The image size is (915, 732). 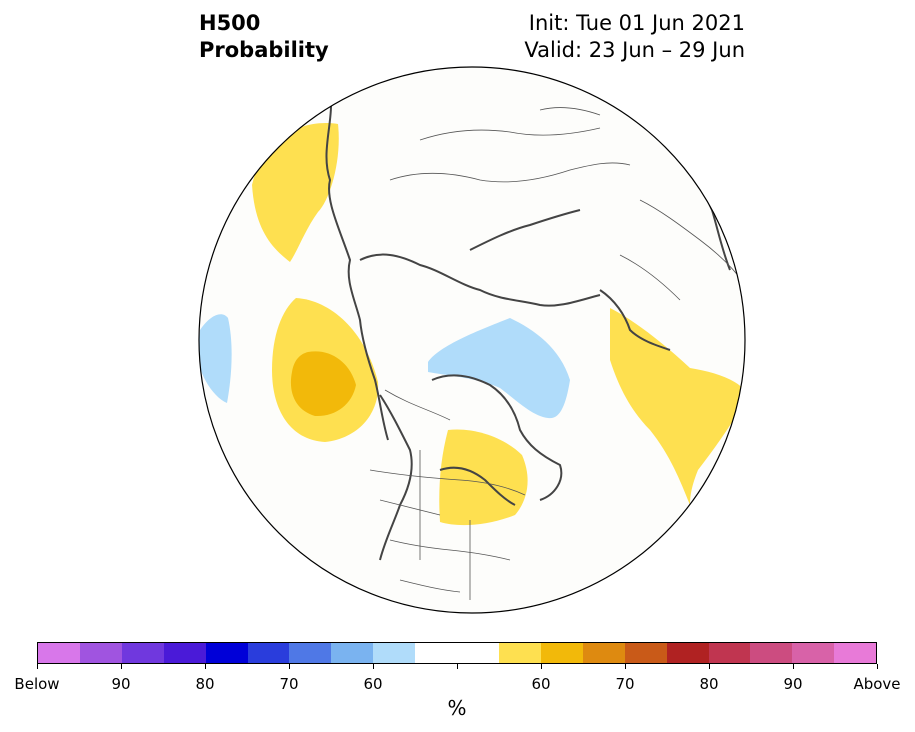 What do you see at coordinates (499, 368) in the screenshot?
I see `anomaly-greenland-below` at bounding box center [499, 368].